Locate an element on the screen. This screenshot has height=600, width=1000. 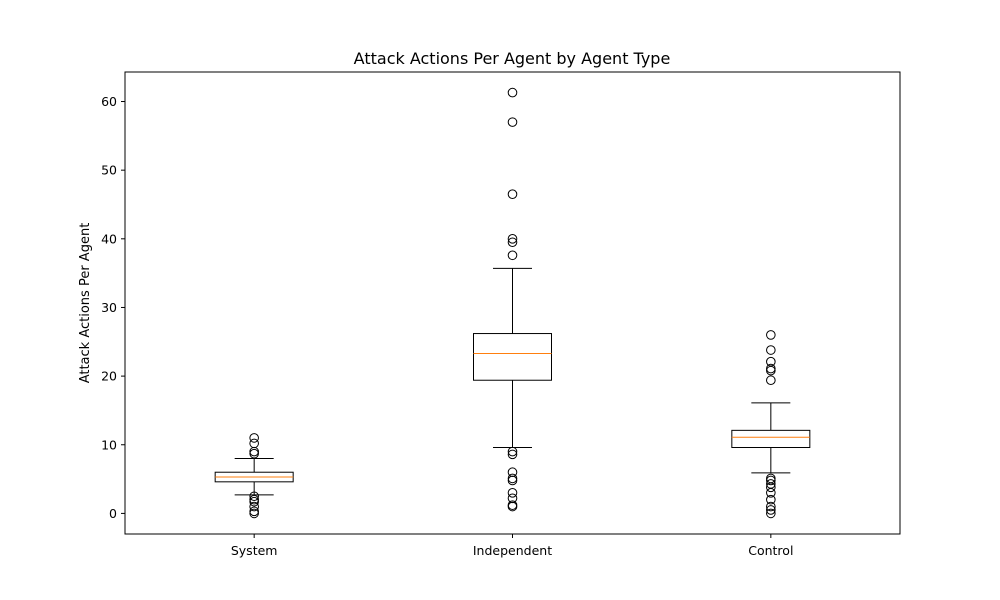
x-tick-label: Independent is located at coordinates (512, 550).